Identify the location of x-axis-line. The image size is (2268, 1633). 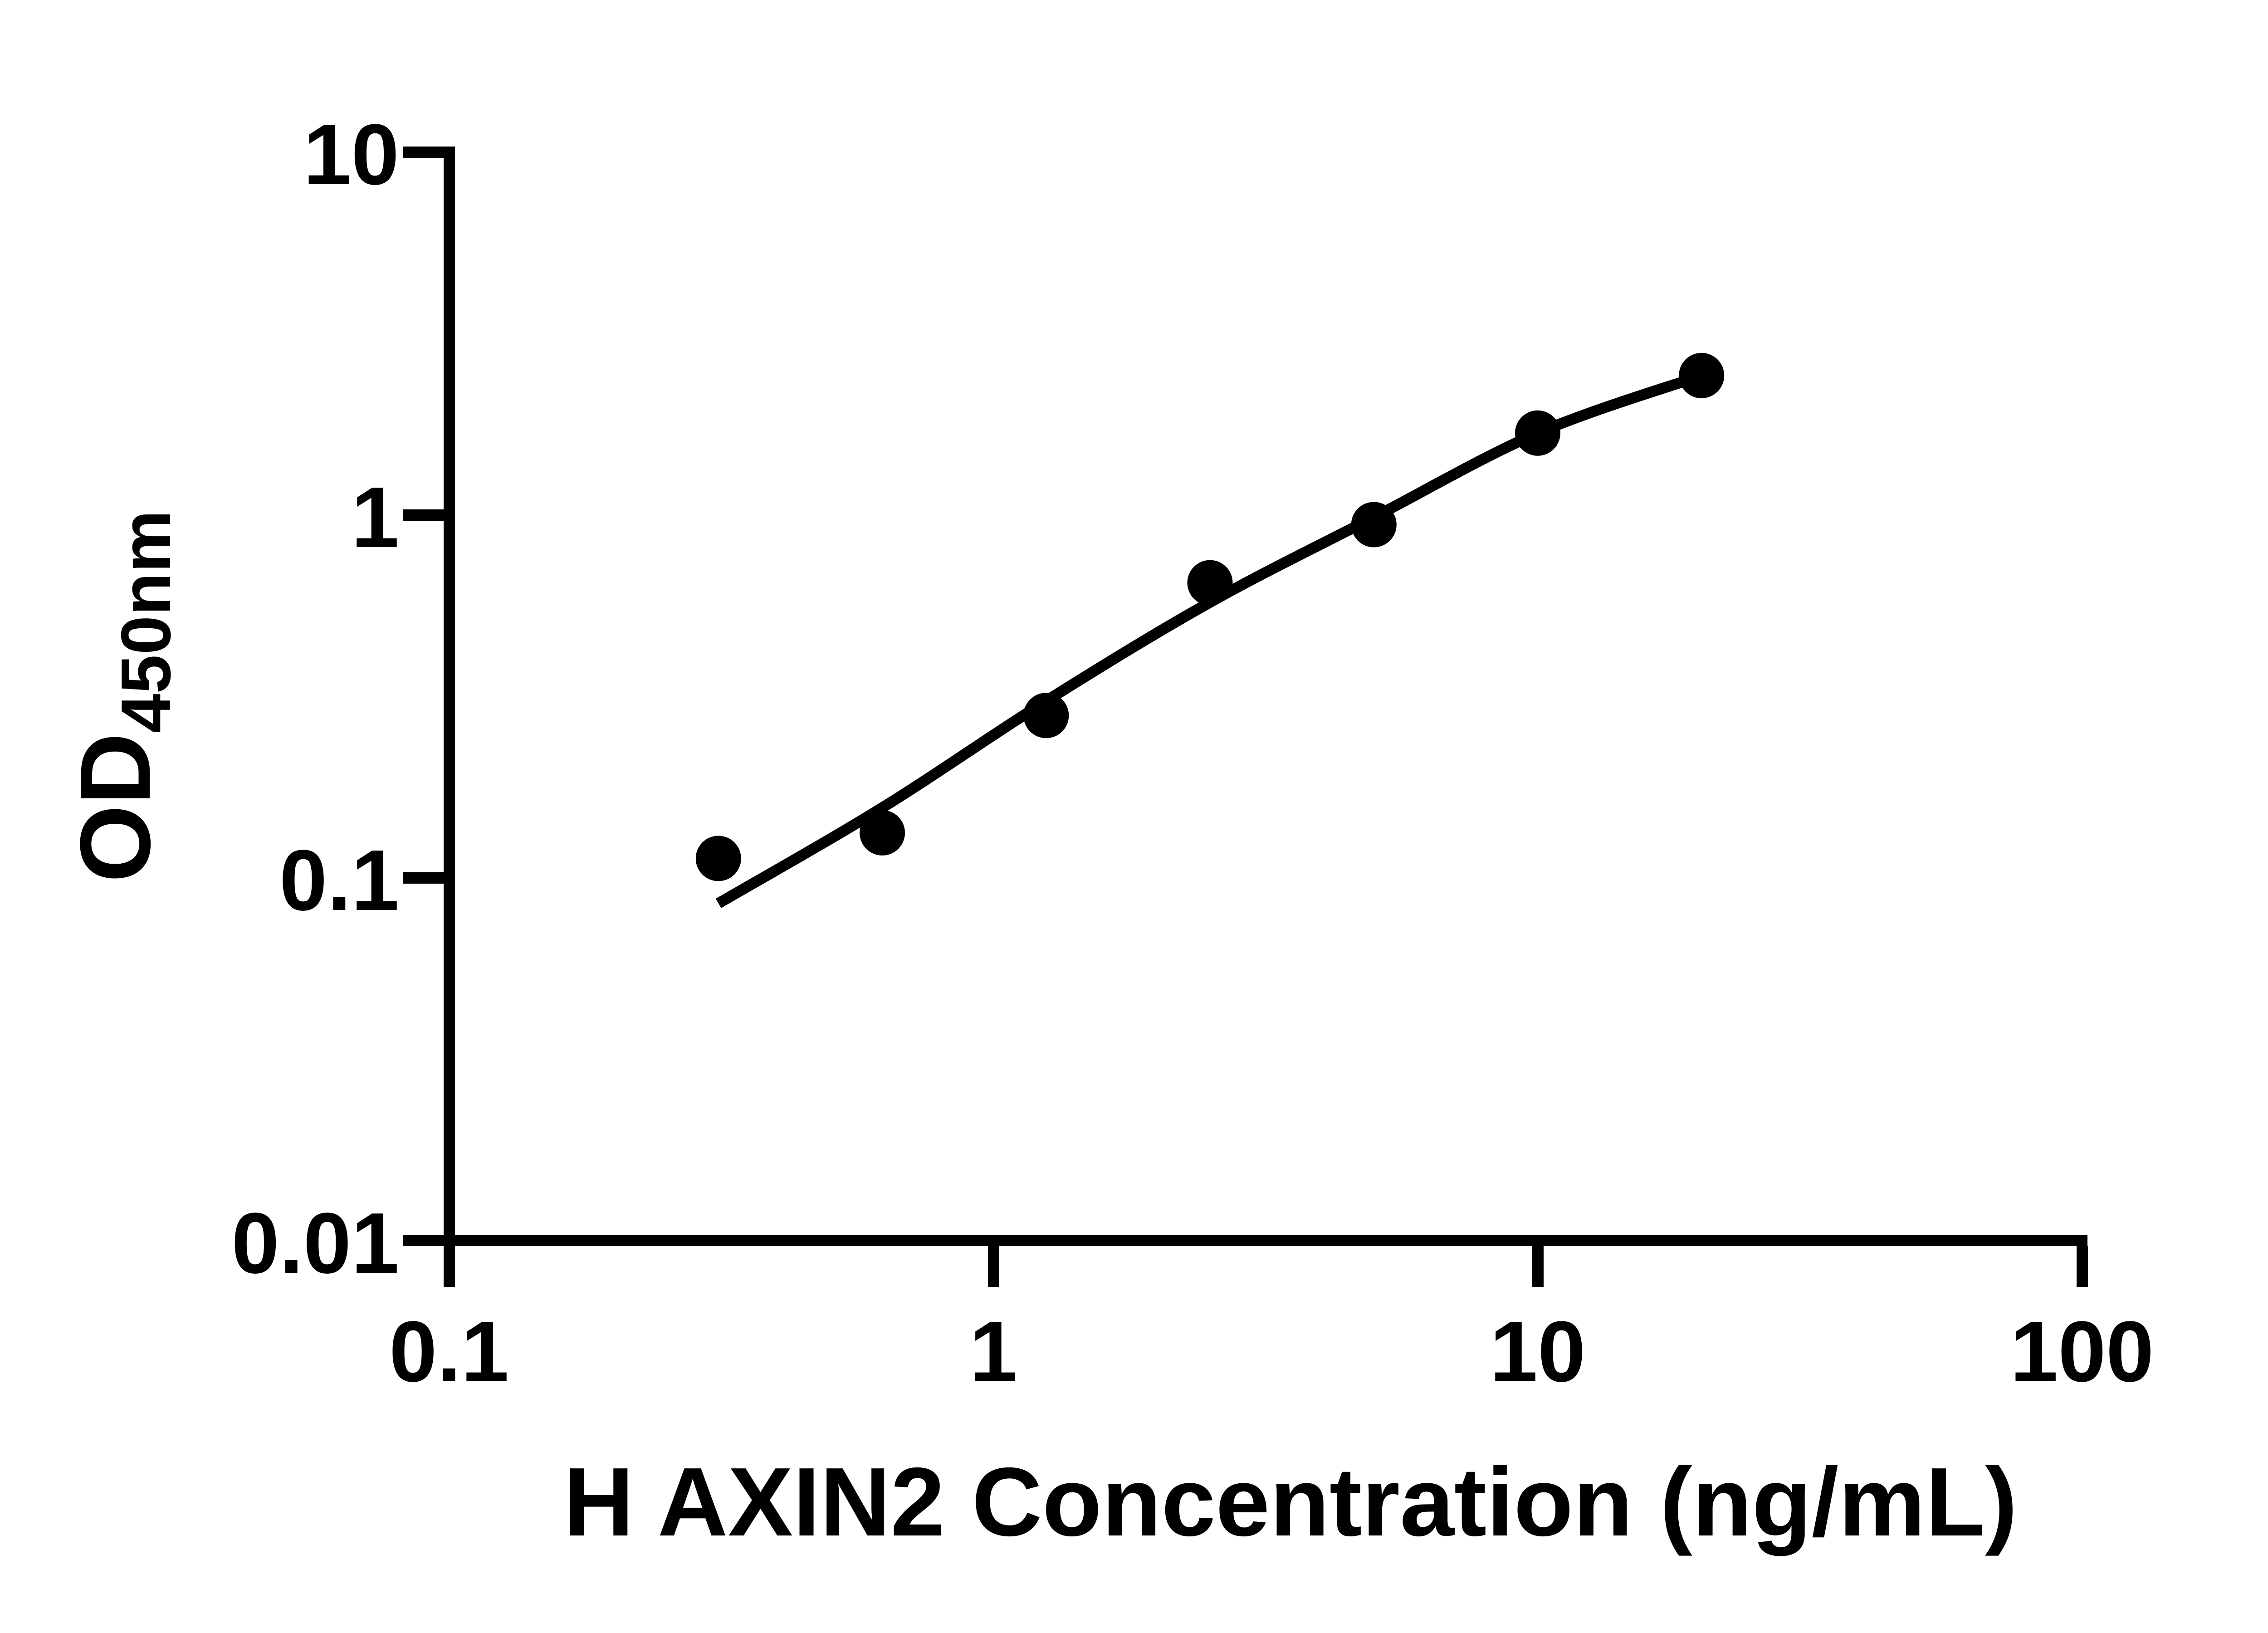
(1265, 1240).